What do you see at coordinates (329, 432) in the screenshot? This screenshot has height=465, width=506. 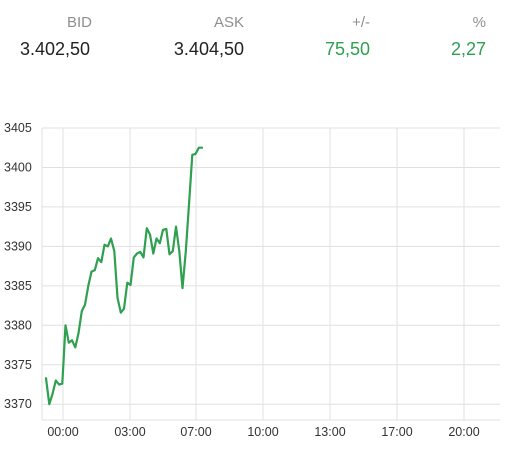 I see `x-tick-label: 13:00` at bounding box center [329, 432].